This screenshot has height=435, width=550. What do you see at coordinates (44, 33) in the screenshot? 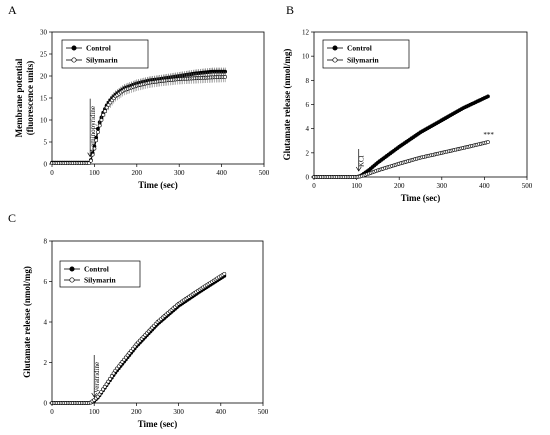
I see `y-tick-label: 30` at bounding box center [44, 33].